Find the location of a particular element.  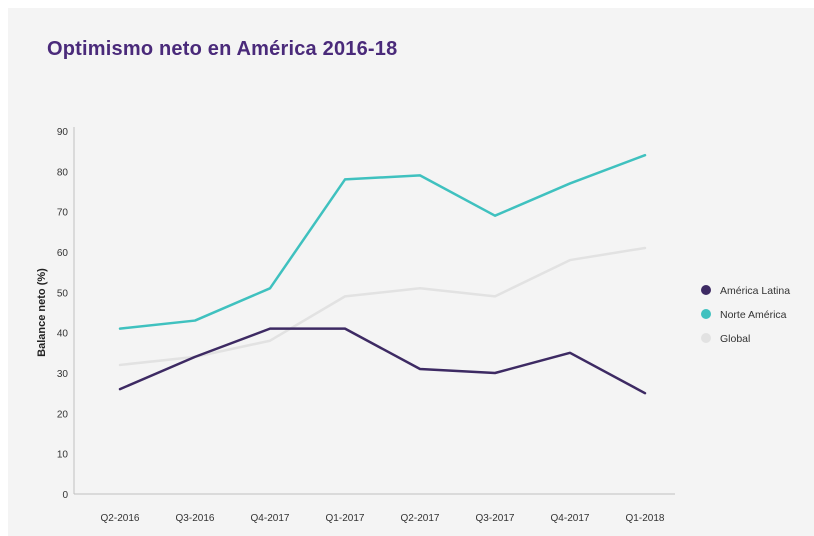

x-tick-label: Q2-2017 is located at coordinates (420, 518).